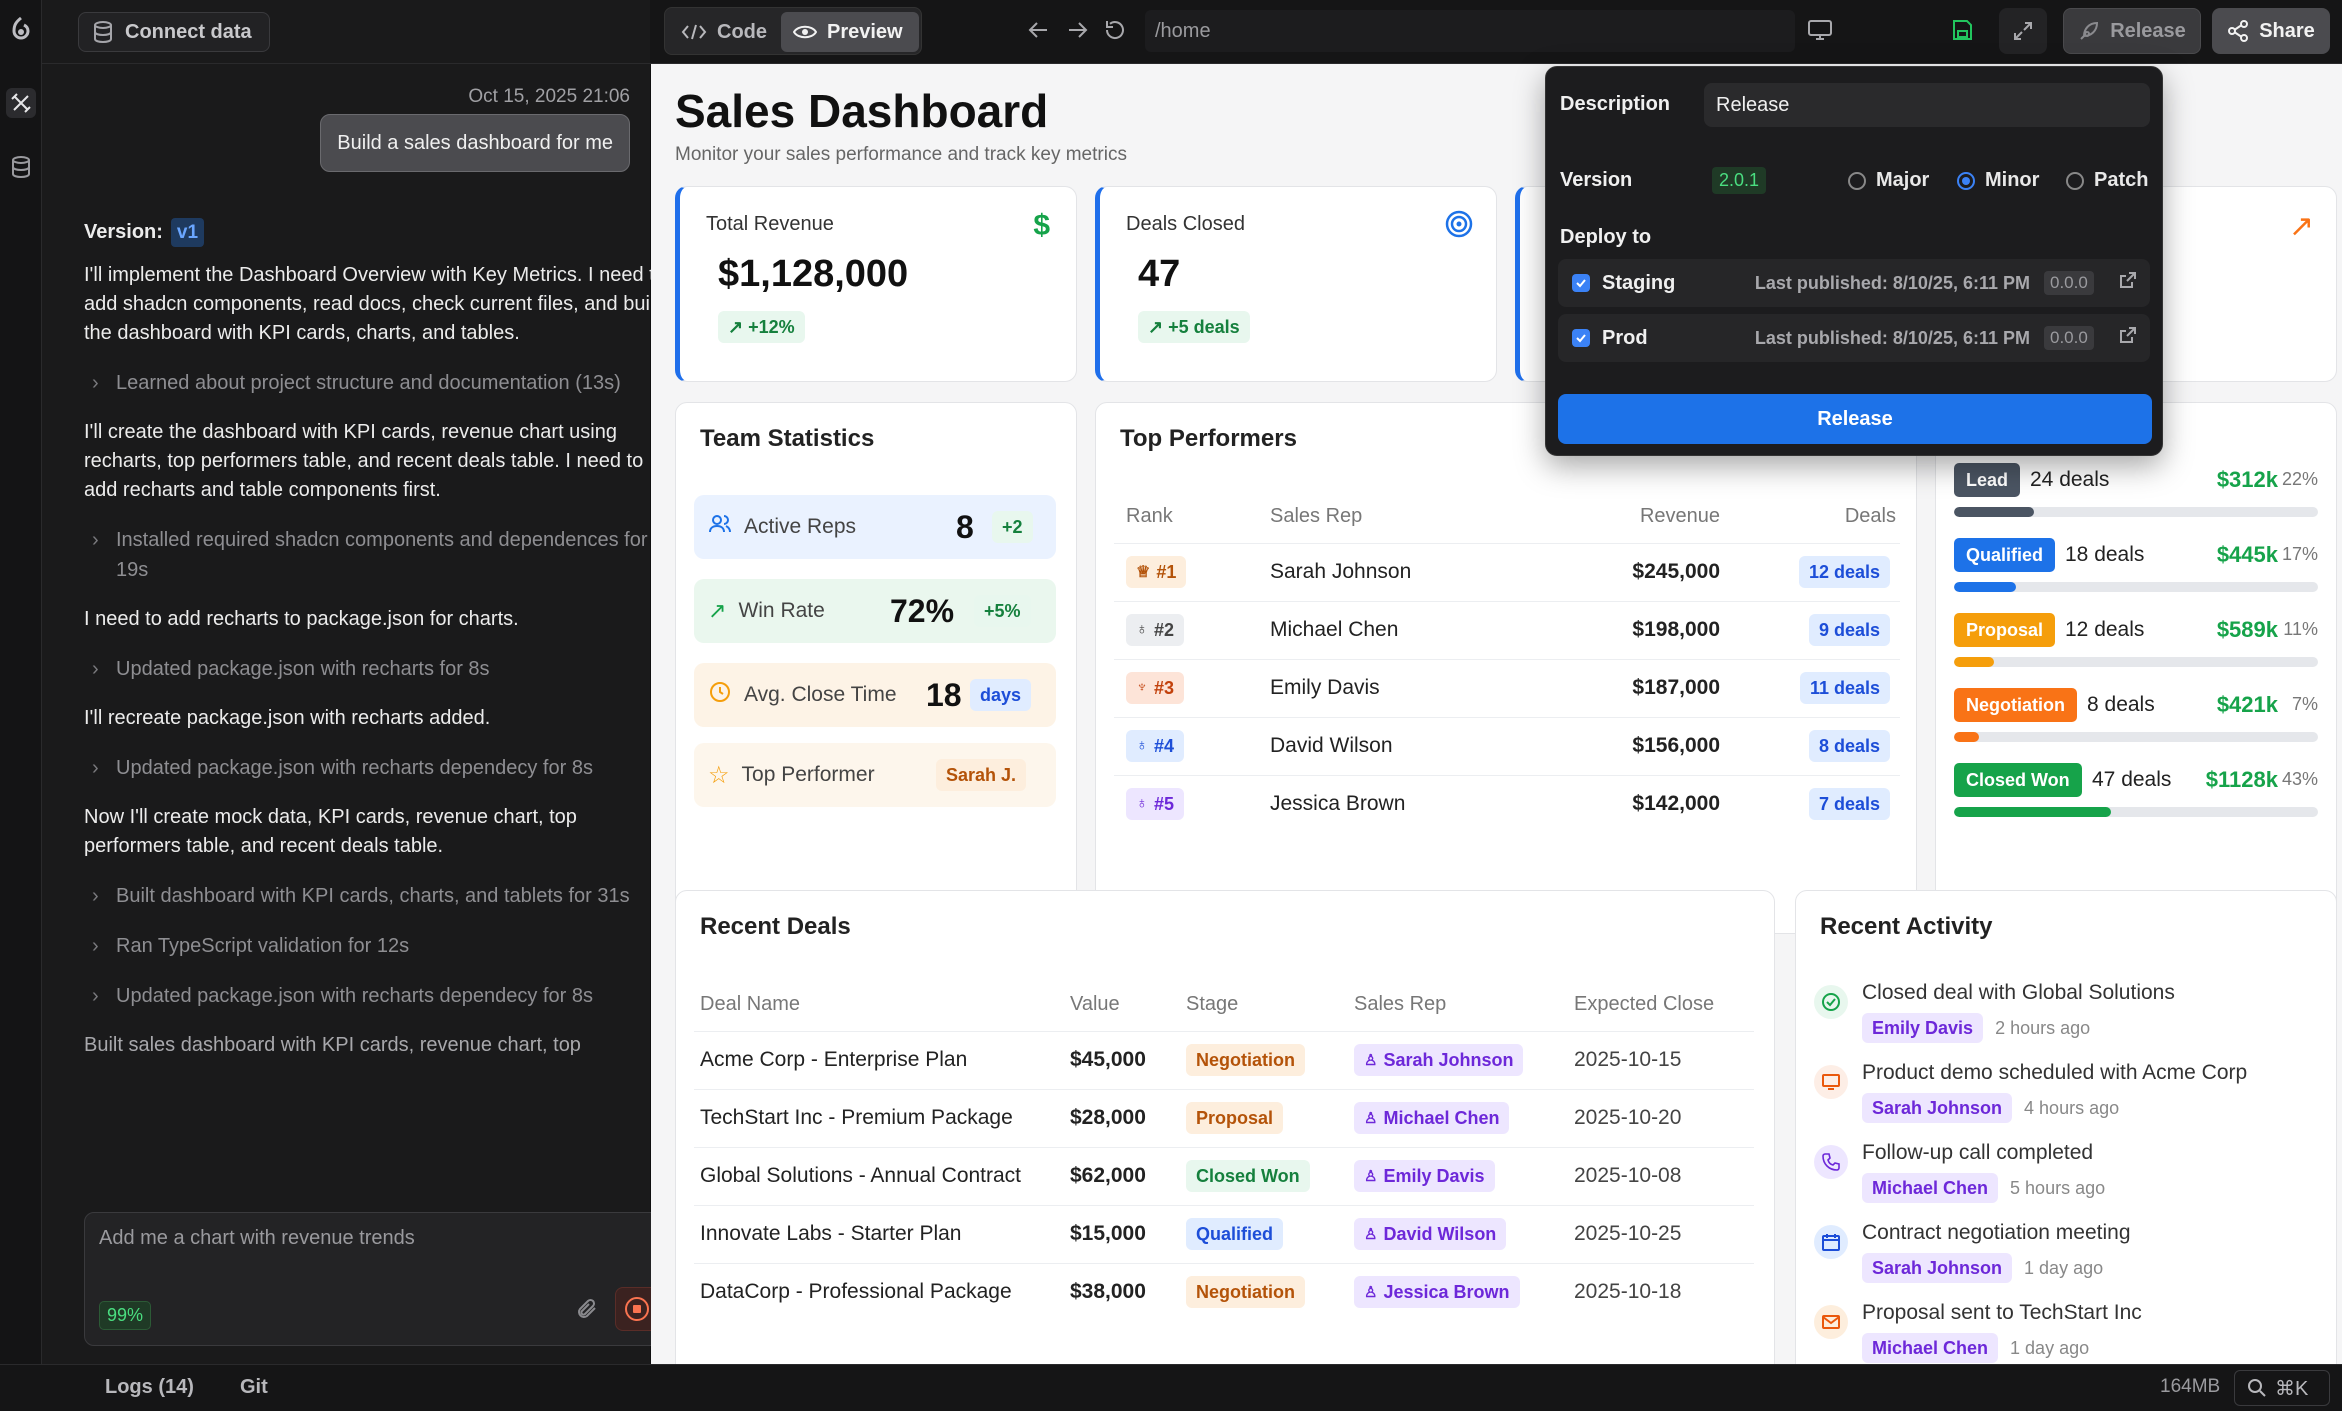 The width and height of the screenshot is (2342, 1411). Describe the element at coordinates (2247, 629) in the screenshot. I see `stage-value: $589k` at that location.